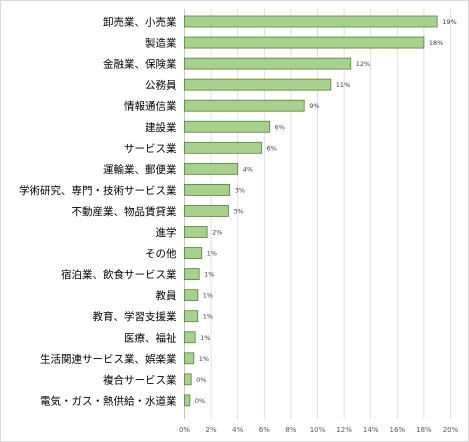 The height and width of the screenshot is (442, 469). I want to click on x-tick-label: 4%, so click(237, 430).